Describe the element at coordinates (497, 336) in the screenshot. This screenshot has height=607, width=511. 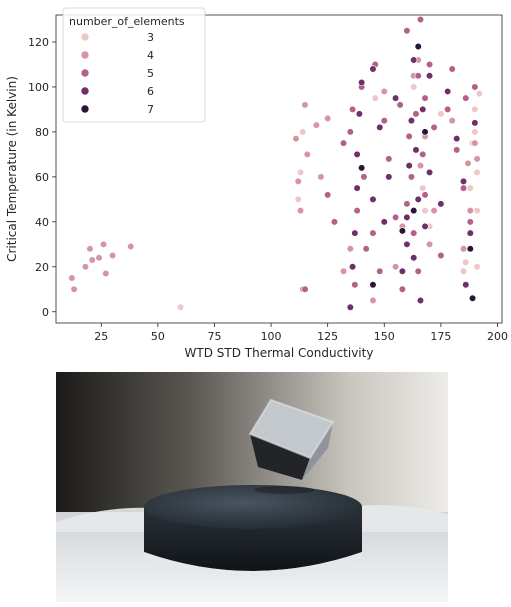
I see `x-tick-label: 200` at that location.